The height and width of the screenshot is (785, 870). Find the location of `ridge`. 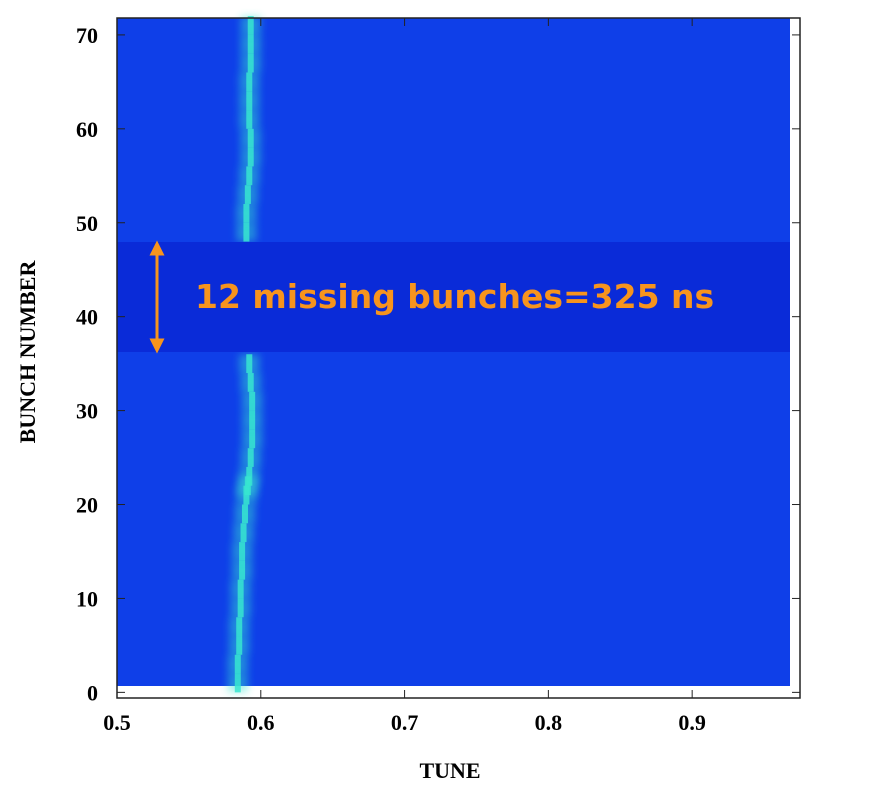

ridge is located at coordinates (245, 354).